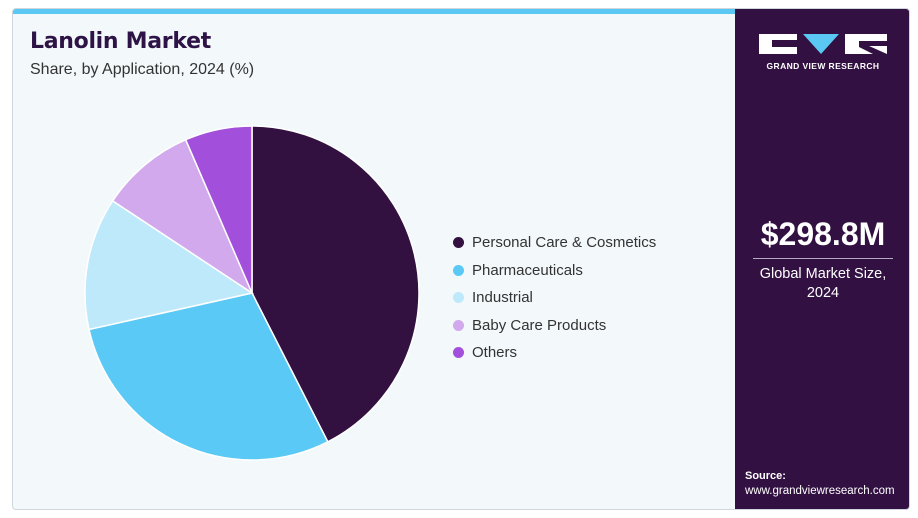  I want to click on legend-item: Pharmaceuticals, so click(554, 271).